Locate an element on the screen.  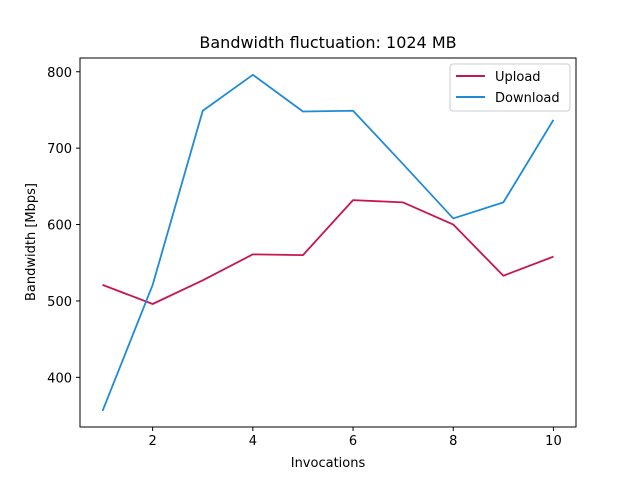
x-axis: 2 4 6 8 10 is located at coordinates (355, 438).